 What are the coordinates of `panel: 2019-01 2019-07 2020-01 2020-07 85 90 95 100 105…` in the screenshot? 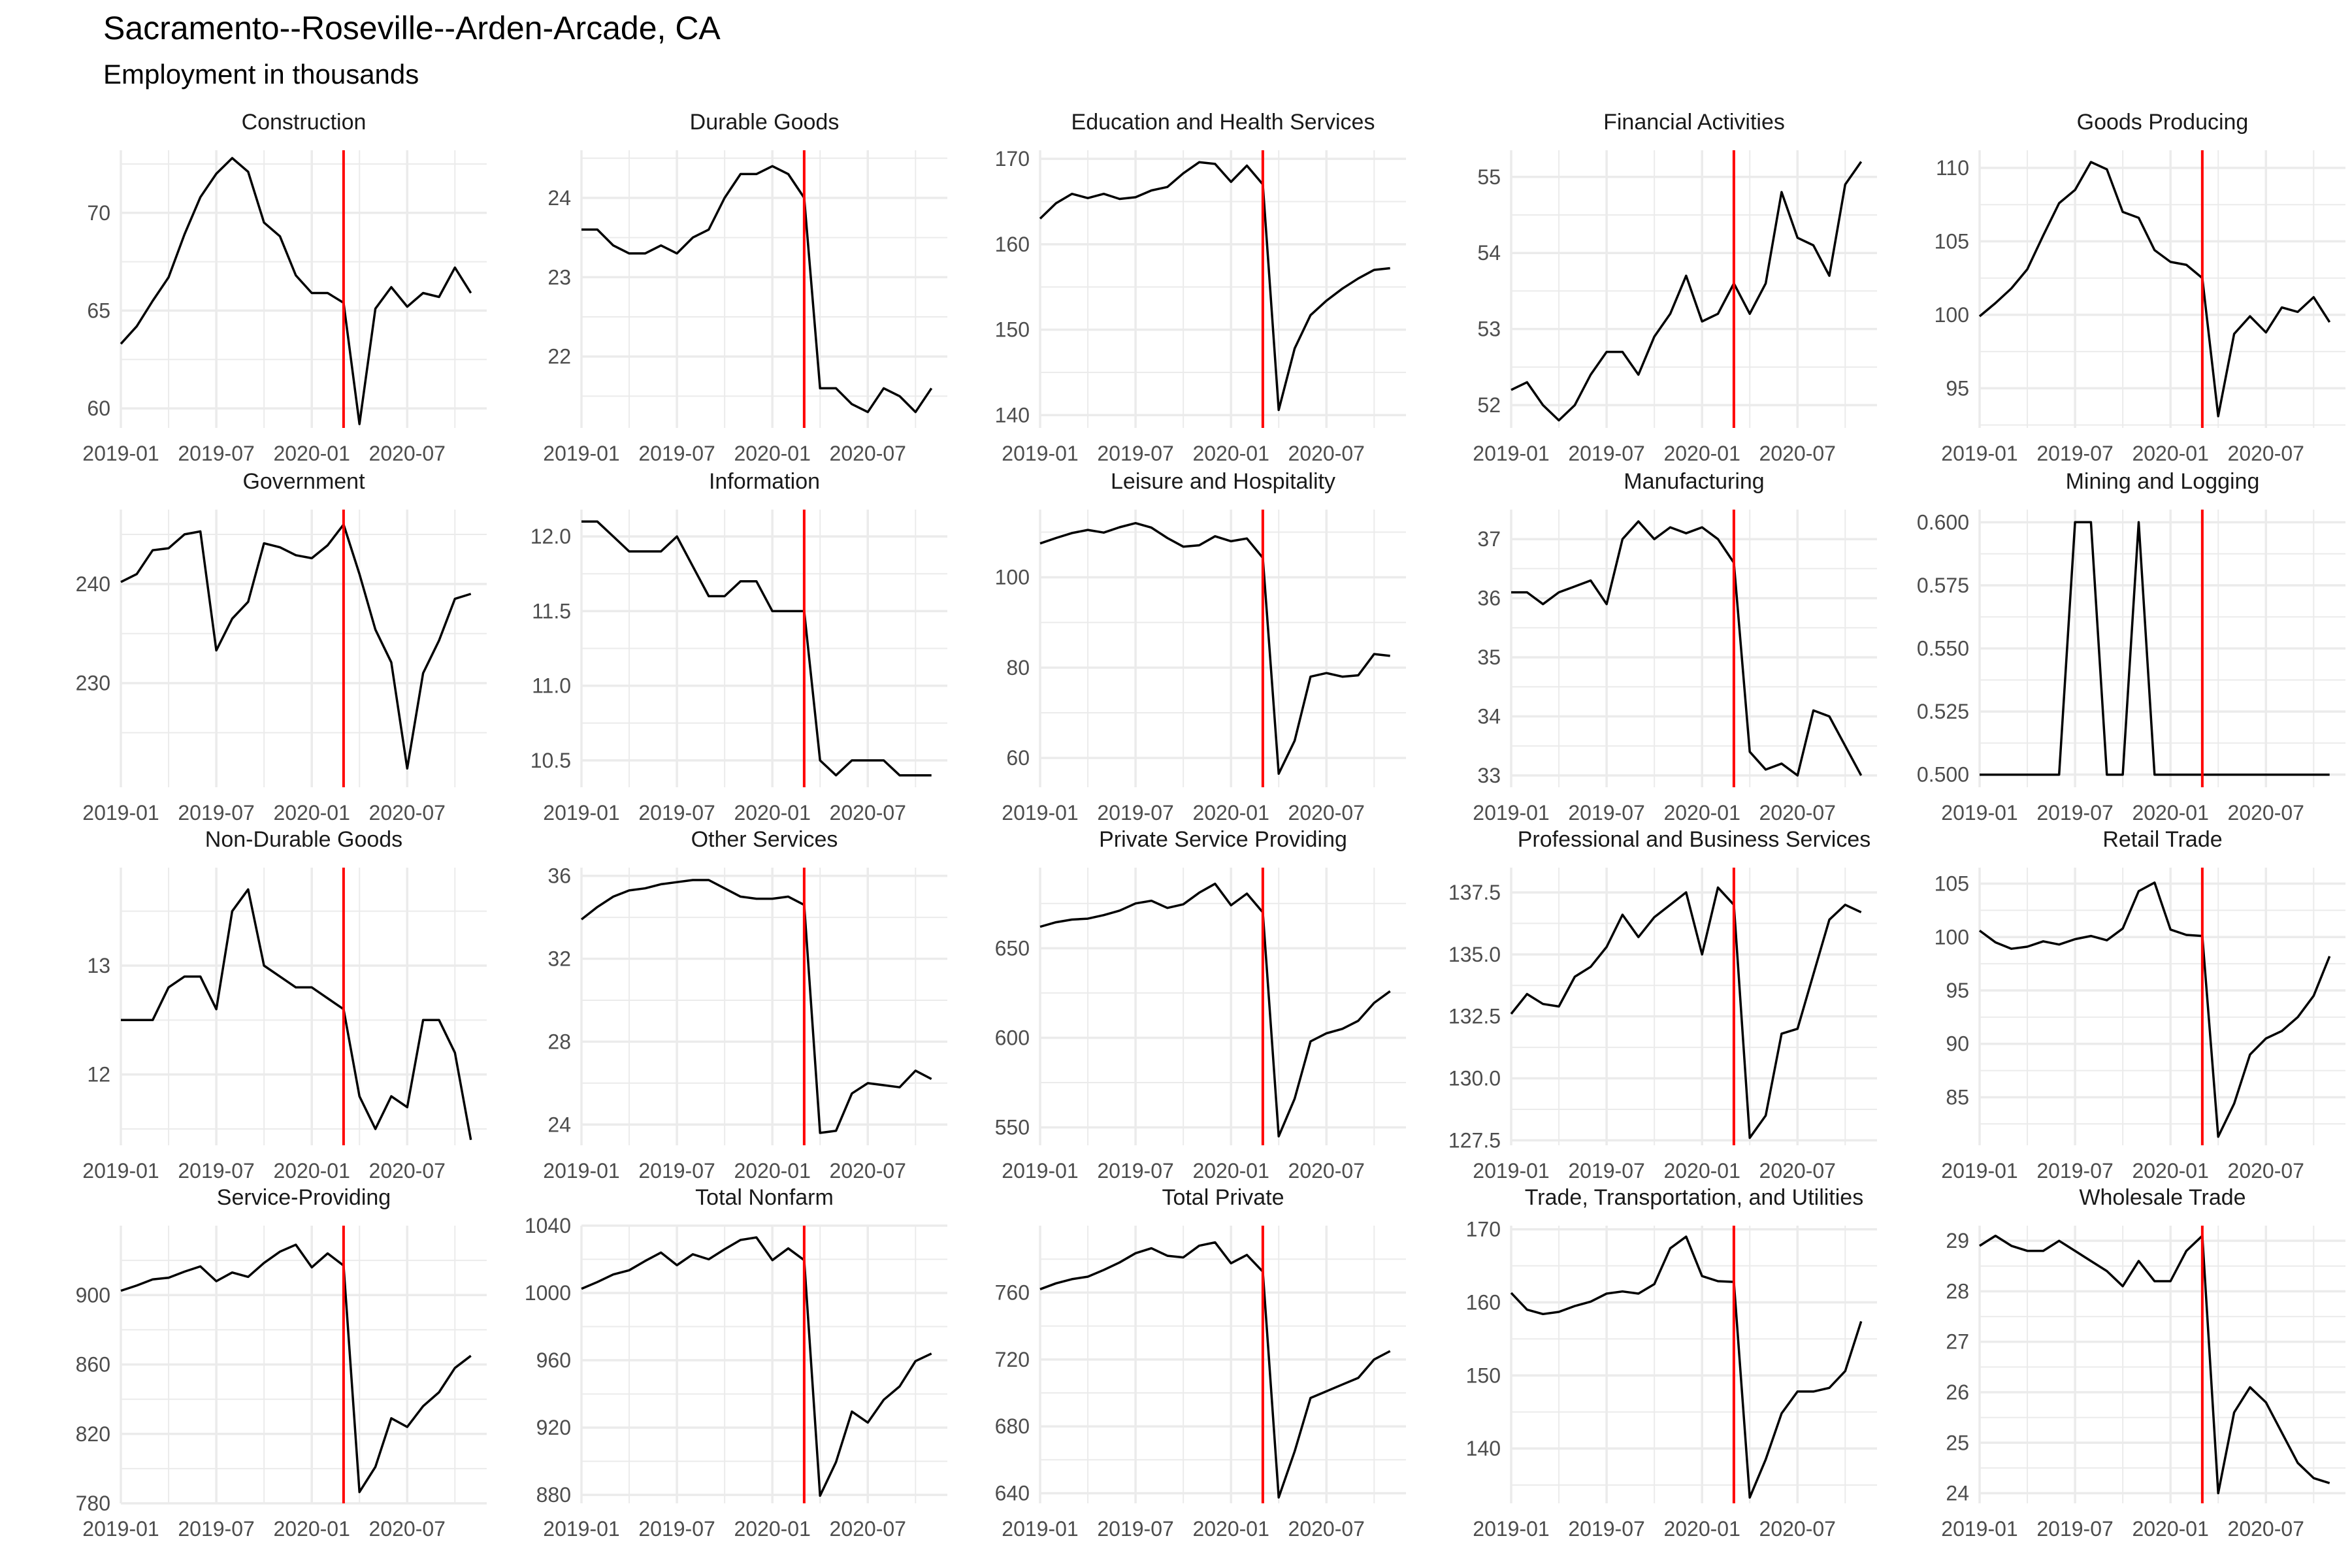 It's located at (2140, 1005).